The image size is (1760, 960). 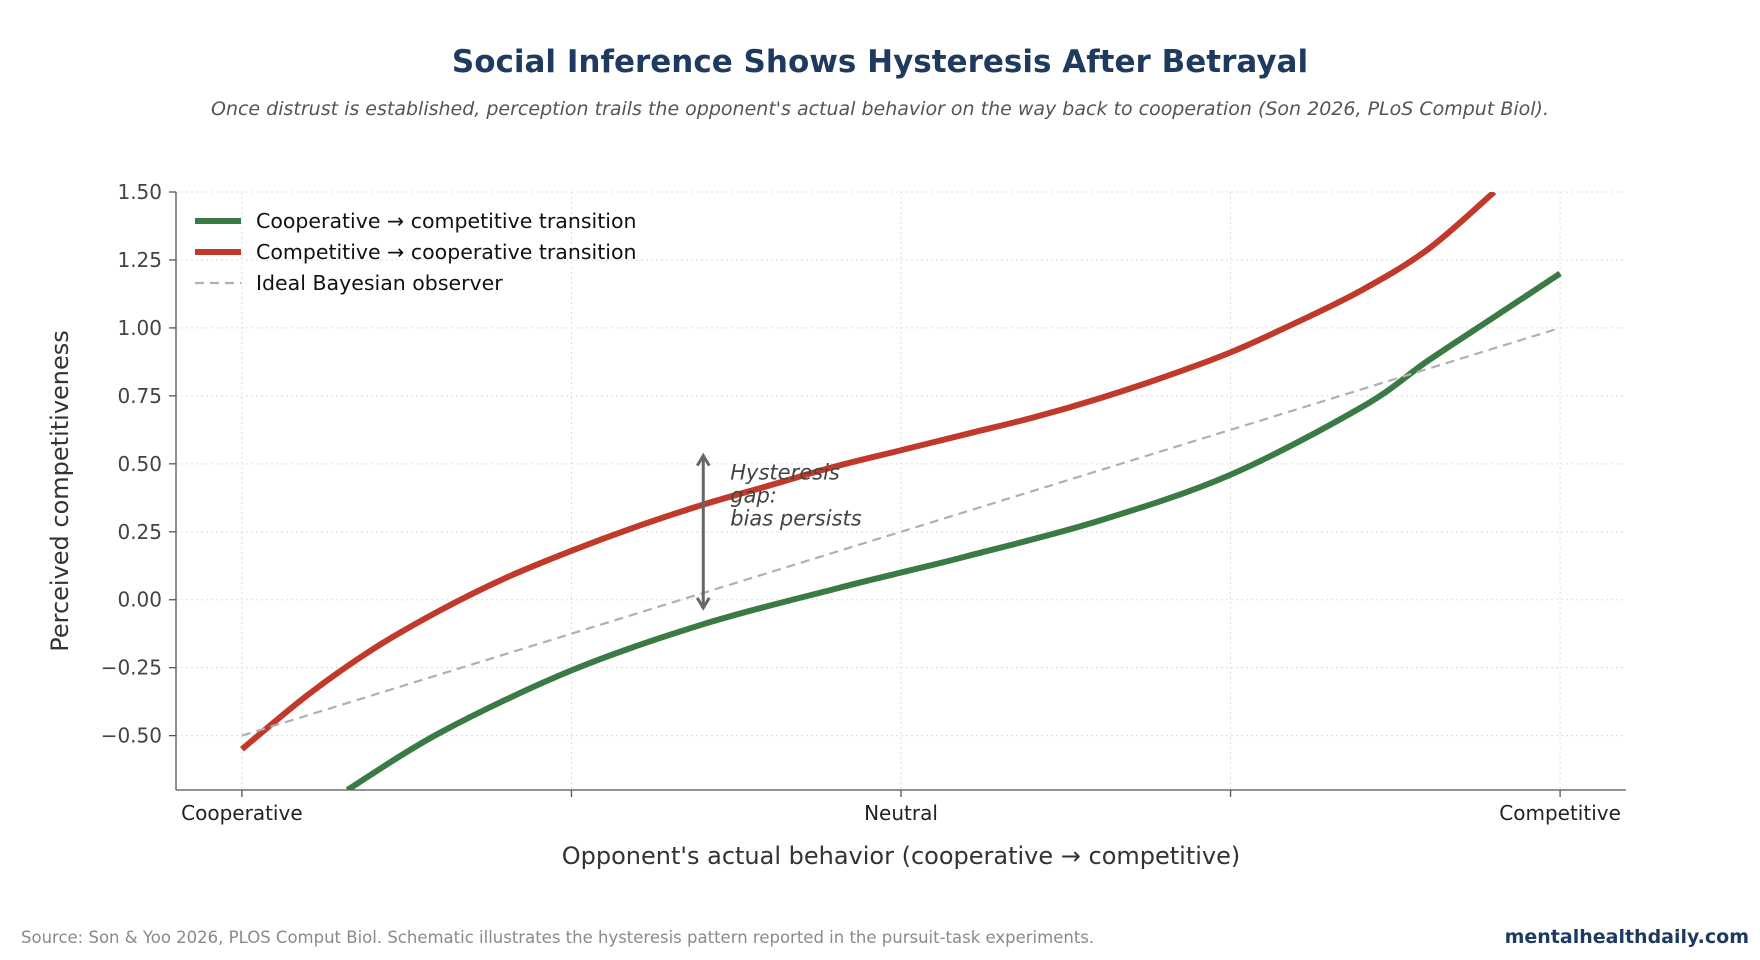 What do you see at coordinates (446, 252) in the screenshot?
I see `legend-label: Competitive → cooperative transition` at bounding box center [446, 252].